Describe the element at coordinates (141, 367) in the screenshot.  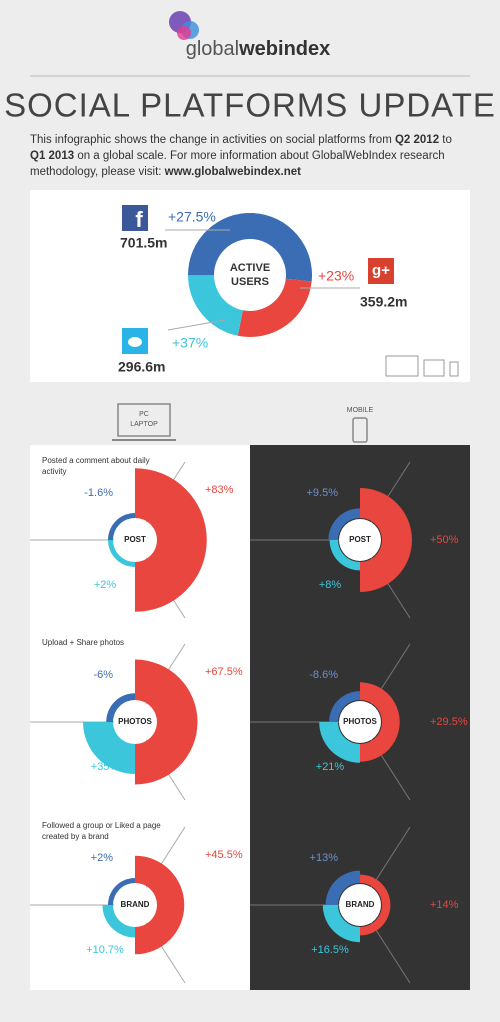
I see `platform-users: 296.6m` at that location.